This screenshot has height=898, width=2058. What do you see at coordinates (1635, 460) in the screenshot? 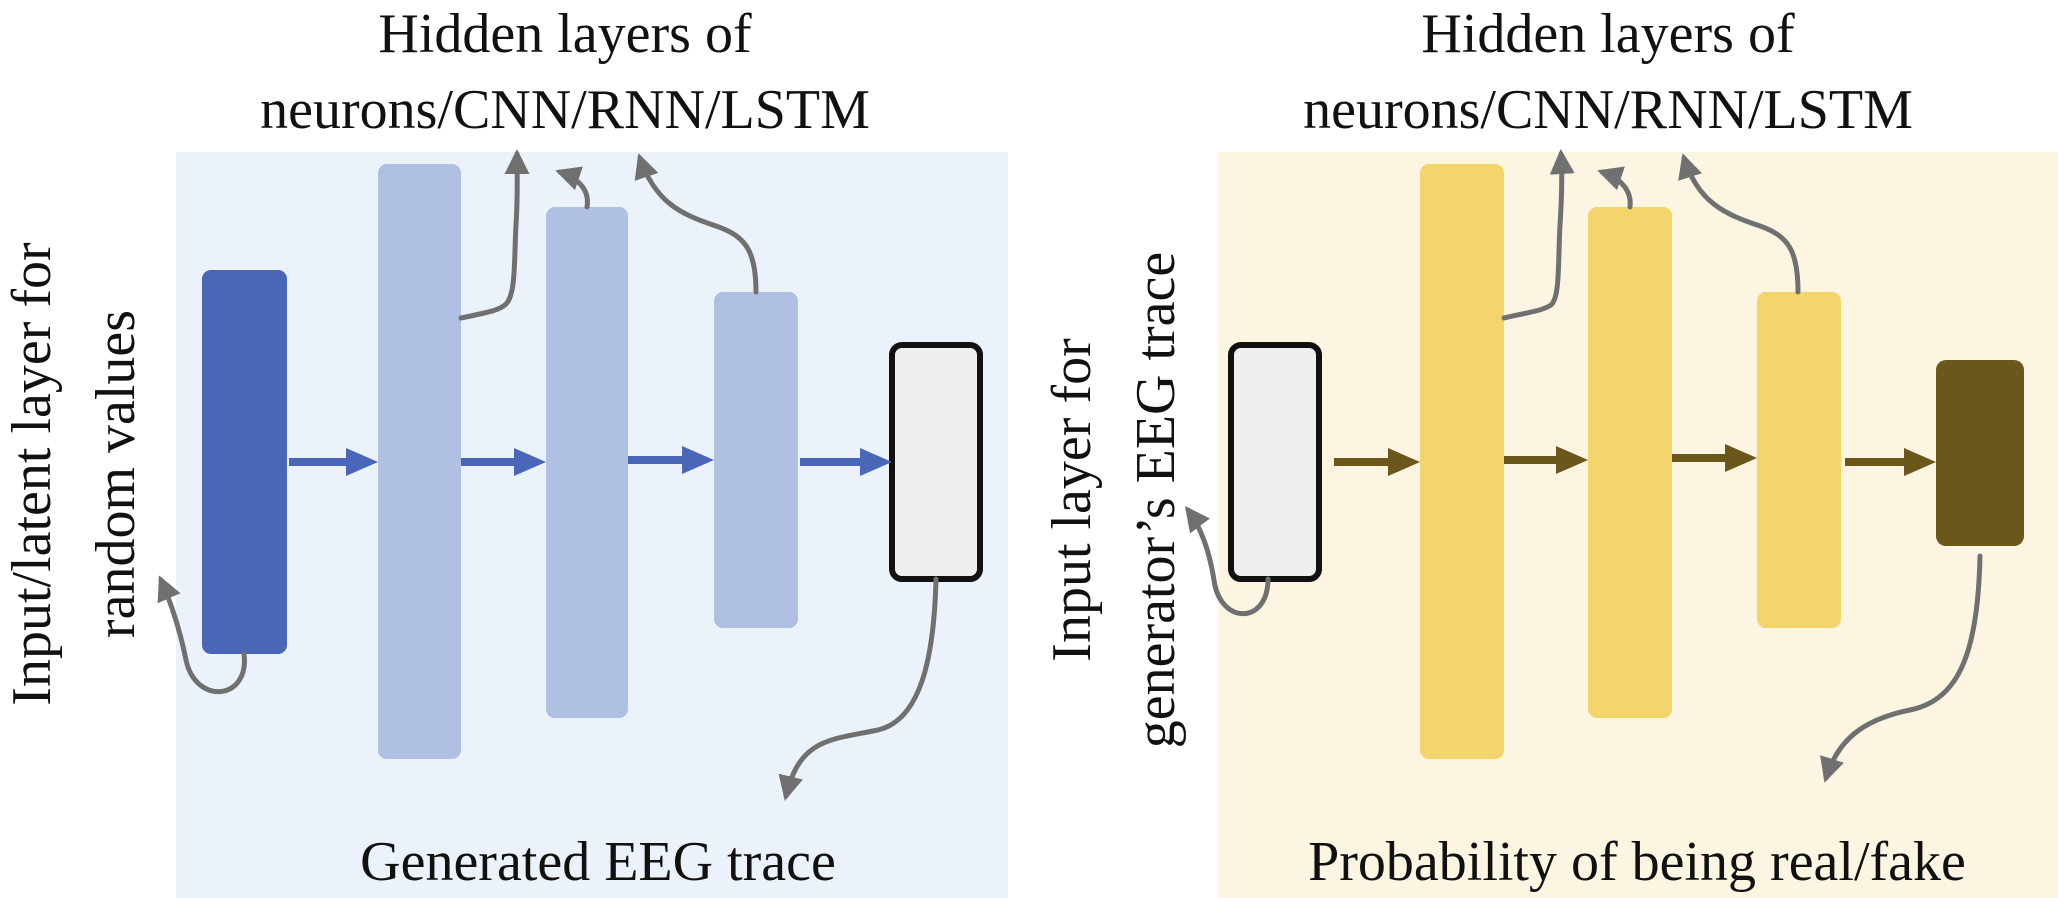
I see `discriminator-connection-arrows` at bounding box center [1635, 460].